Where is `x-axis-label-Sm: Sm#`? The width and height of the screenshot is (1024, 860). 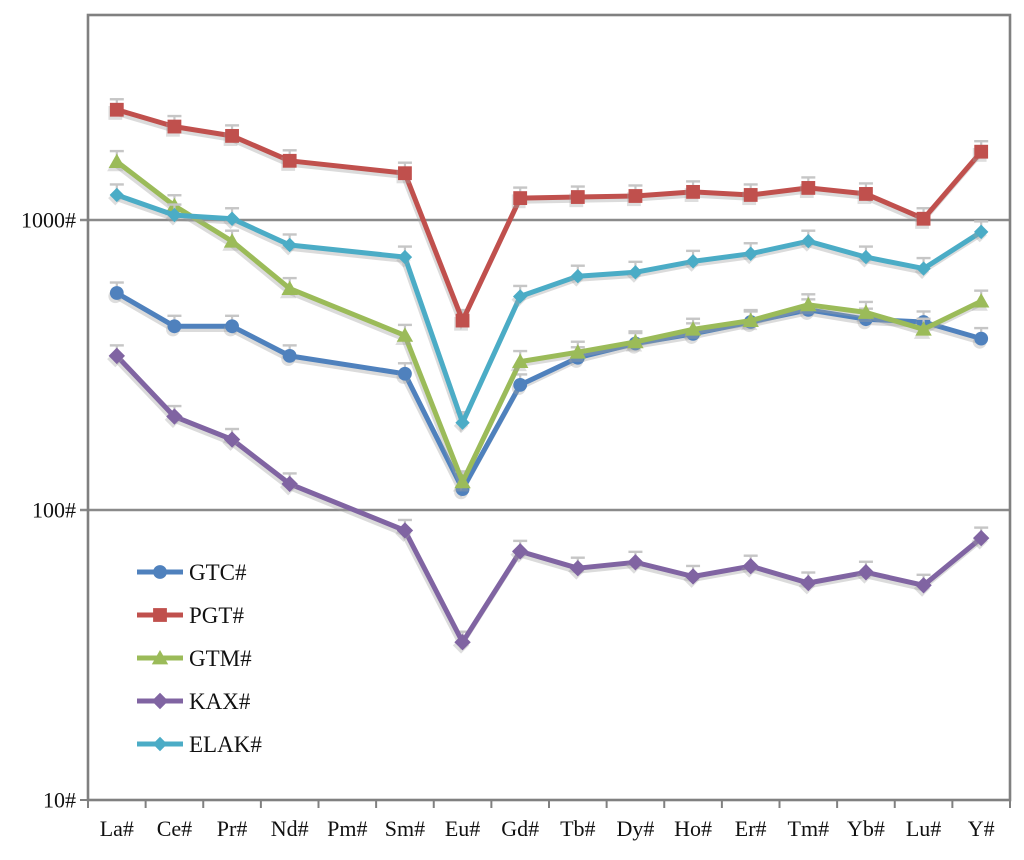 x-axis-label-Sm: Sm# is located at coordinates (405, 828).